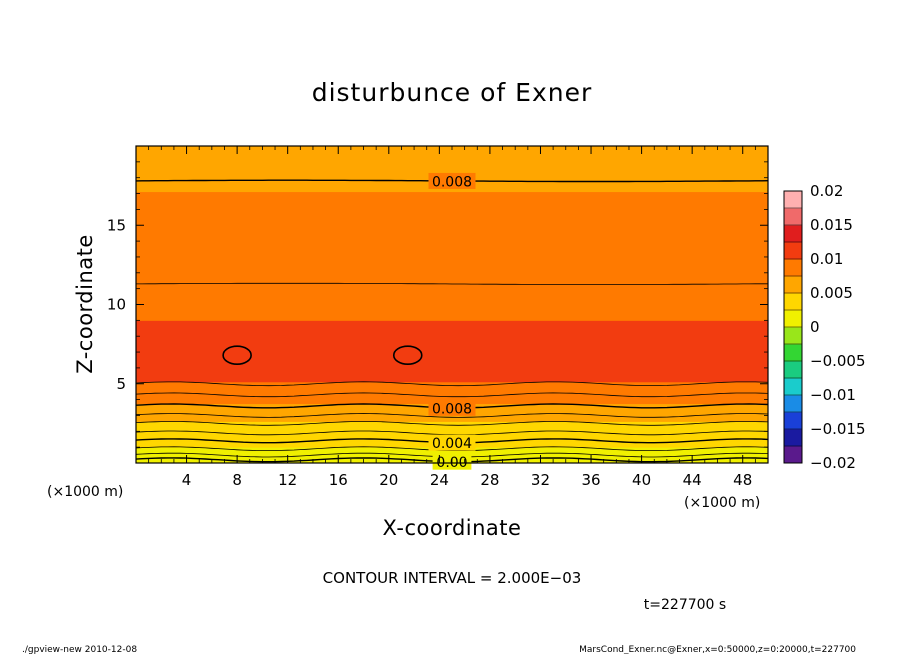 Image resolution: width=904 pixels, height=654 pixels. What do you see at coordinates (237, 480) in the screenshot?
I see `x-tick-label: 8` at bounding box center [237, 480].